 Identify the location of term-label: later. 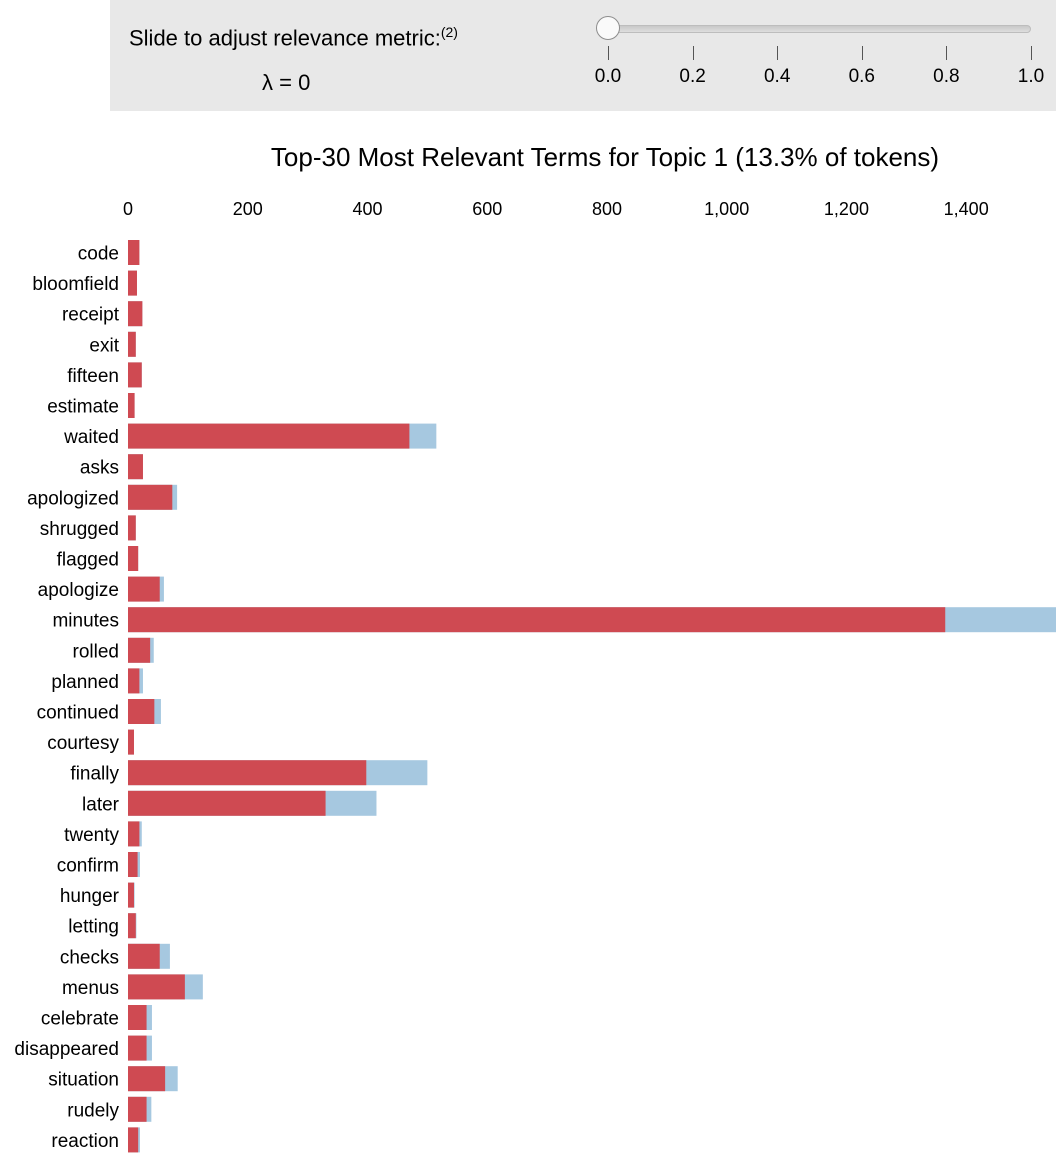
(101, 804).